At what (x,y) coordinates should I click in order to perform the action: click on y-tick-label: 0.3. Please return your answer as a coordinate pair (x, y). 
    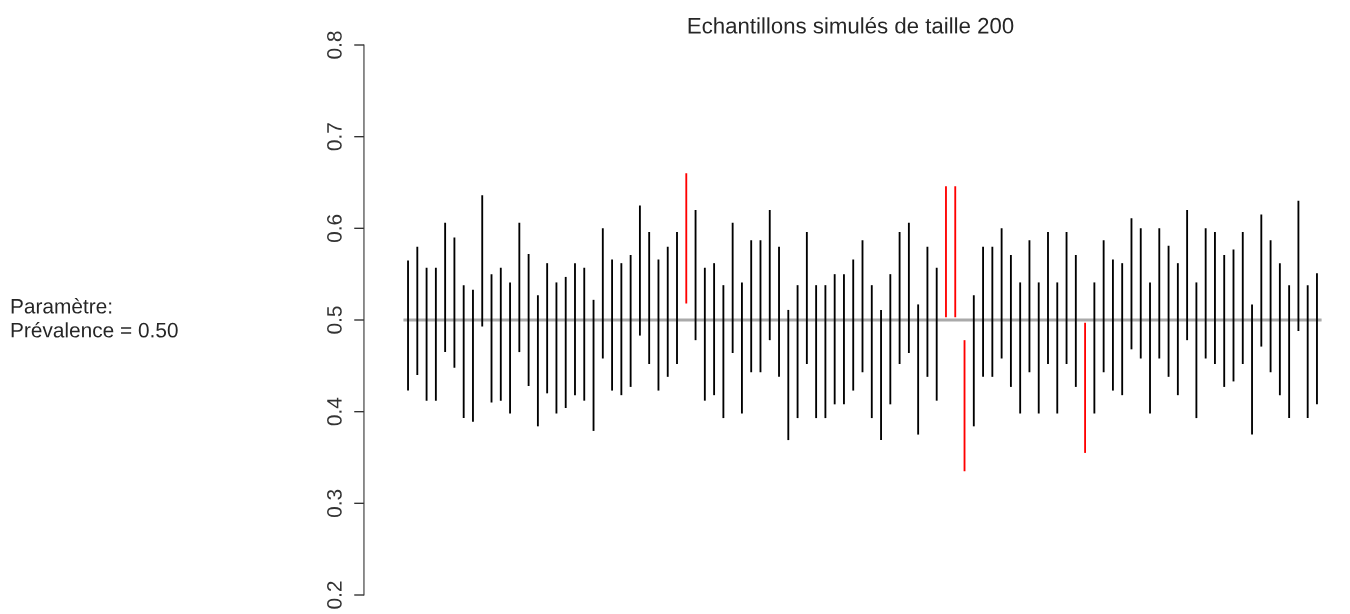
    Looking at the image, I should click on (334, 503).